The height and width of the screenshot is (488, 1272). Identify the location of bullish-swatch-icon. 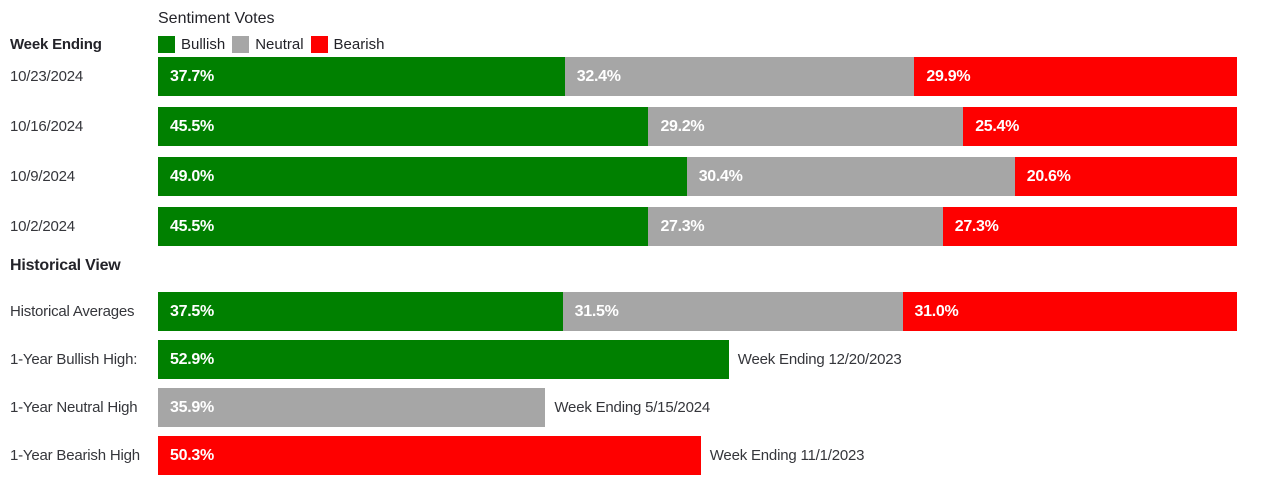
(166, 44).